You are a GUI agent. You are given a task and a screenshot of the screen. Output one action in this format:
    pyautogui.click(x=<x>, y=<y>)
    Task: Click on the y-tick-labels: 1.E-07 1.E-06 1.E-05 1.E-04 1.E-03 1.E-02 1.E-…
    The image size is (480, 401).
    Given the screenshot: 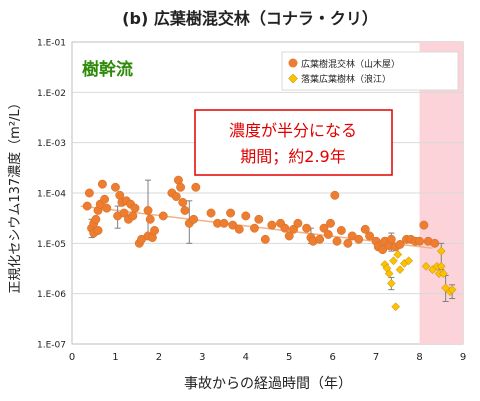 What is the action you would take?
    pyautogui.click(x=51, y=195)
    